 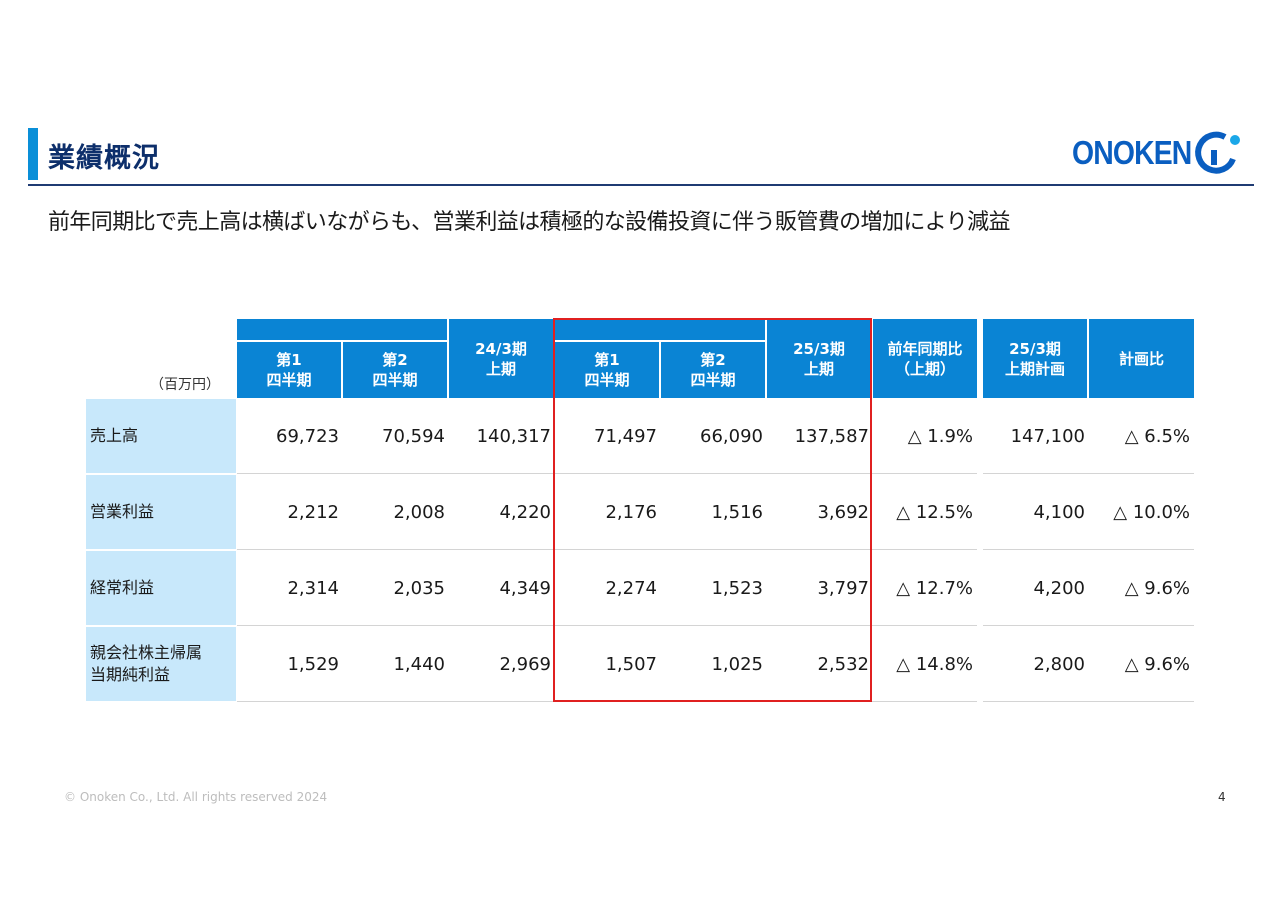 What do you see at coordinates (820, 512) in the screenshot?
I see `table-cell: 3,692` at bounding box center [820, 512].